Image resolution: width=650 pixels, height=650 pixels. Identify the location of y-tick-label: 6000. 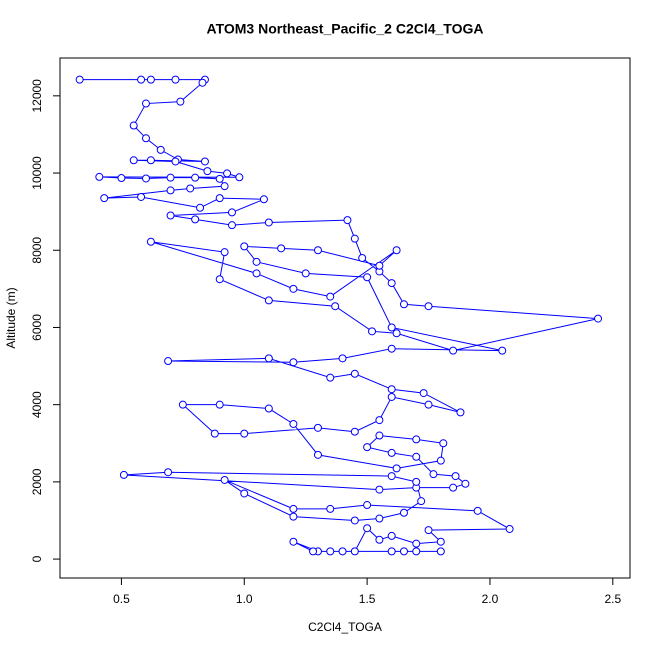
(37, 327).